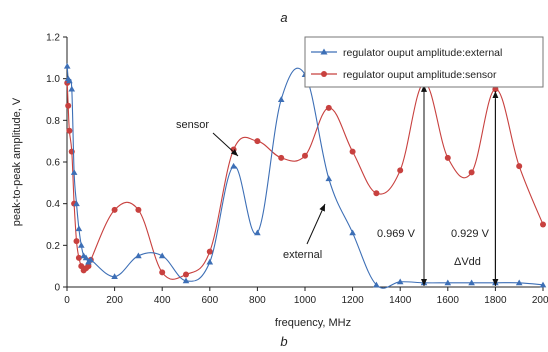 This screenshot has height=352, width=548. Describe the element at coordinates (495, 300) in the screenshot. I see `x-tick-label: 1800` at that location.